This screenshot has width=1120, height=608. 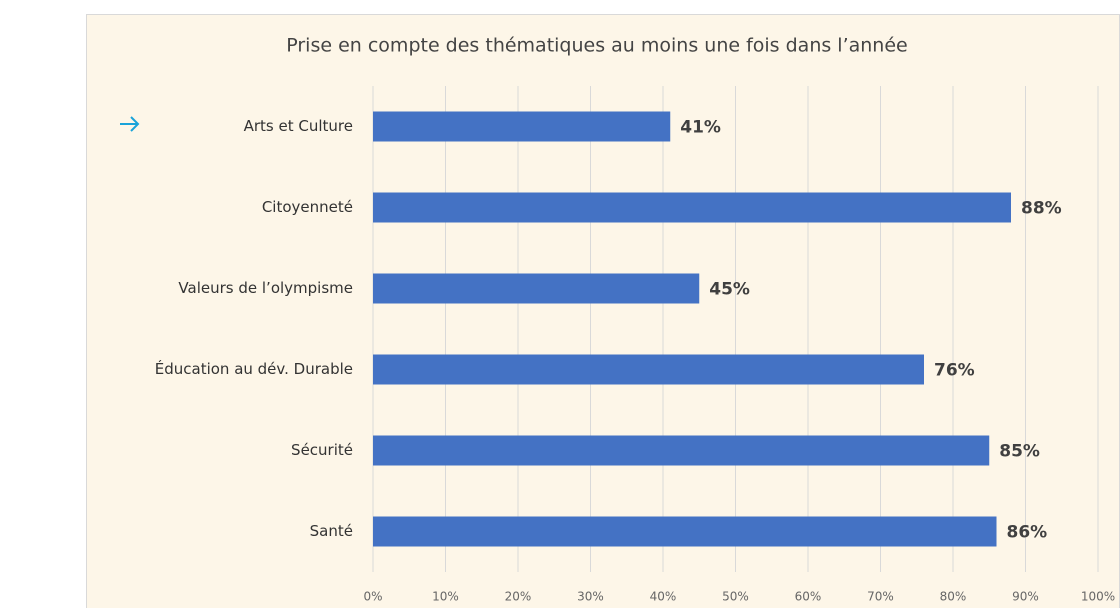 What do you see at coordinates (953, 597) in the screenshot?
I see `x-tick-label: 80%` at bounding box center [953, 597].